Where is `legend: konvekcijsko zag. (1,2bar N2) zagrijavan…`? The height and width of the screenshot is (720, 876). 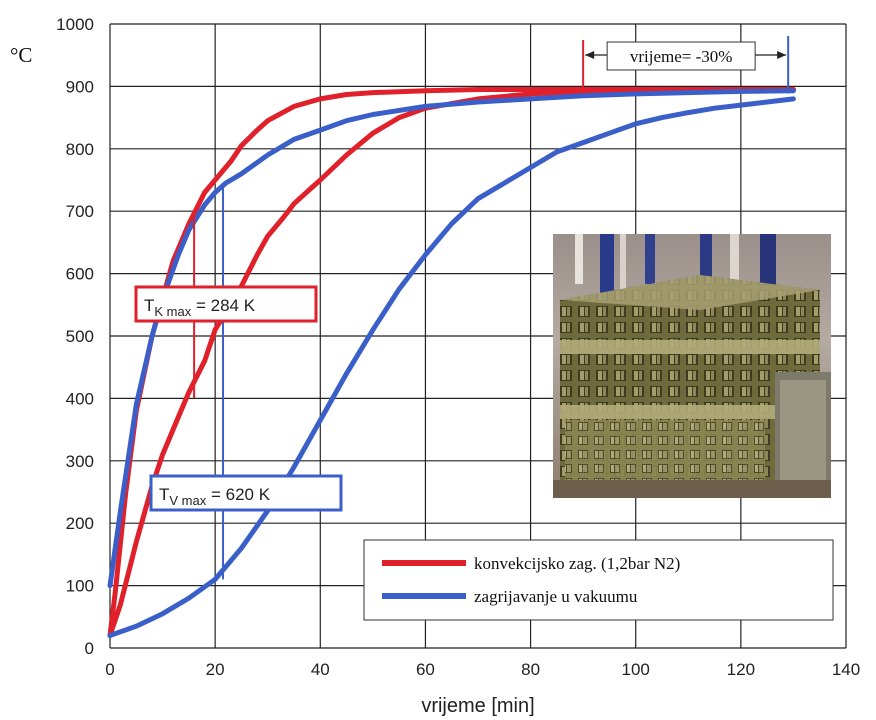 legend: konvekcijsko zag. (1,2bar N2) zagrijavan… is located at coordinates (598, 580).